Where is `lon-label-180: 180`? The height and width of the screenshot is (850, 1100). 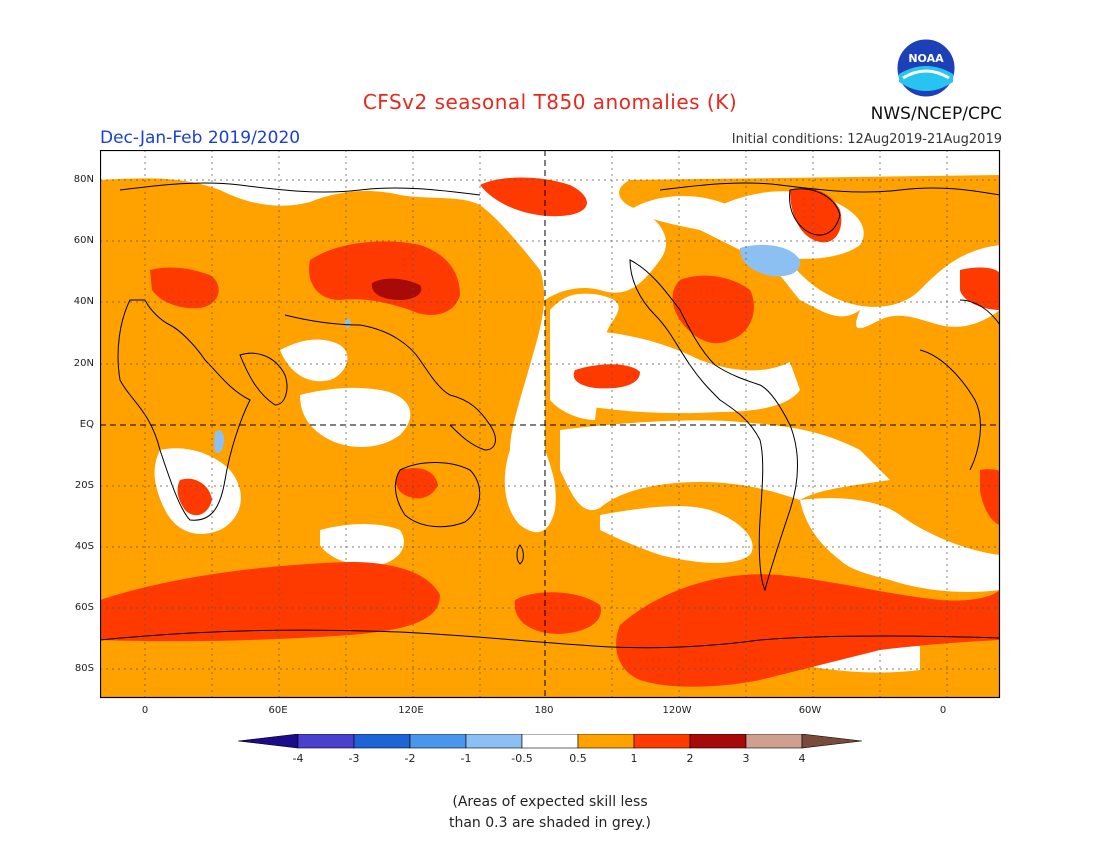
lon-label-180: 180 is located at coordinates (544, 710).